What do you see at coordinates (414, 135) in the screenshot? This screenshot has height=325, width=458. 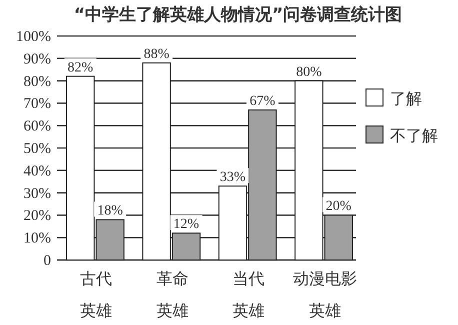 I see `legend-label: 不了解` at bounding box center [414, 135].